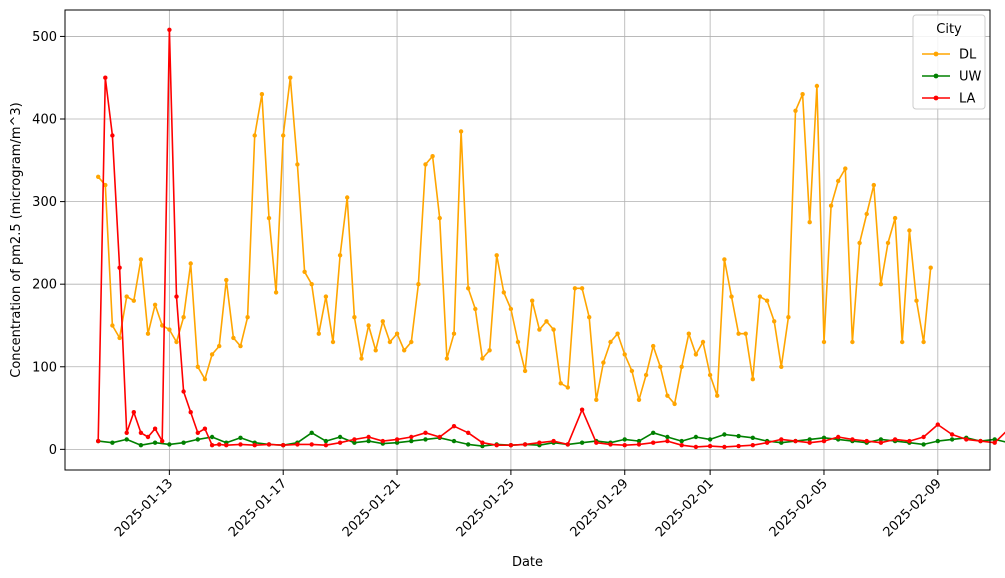 The width and height of the screenshot is (1005, 578). Describe the element at coordinates (936, 76) in the screenshot. I see `legend-marker-uw` at that location.